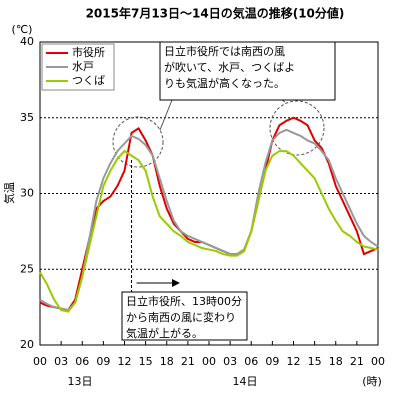 The height and width of the screenshot is (400, 400). What do you see at coordinates (372, 381) in the screenshot?
I see `x-unit: (時)` at bounding box center [372, 381].